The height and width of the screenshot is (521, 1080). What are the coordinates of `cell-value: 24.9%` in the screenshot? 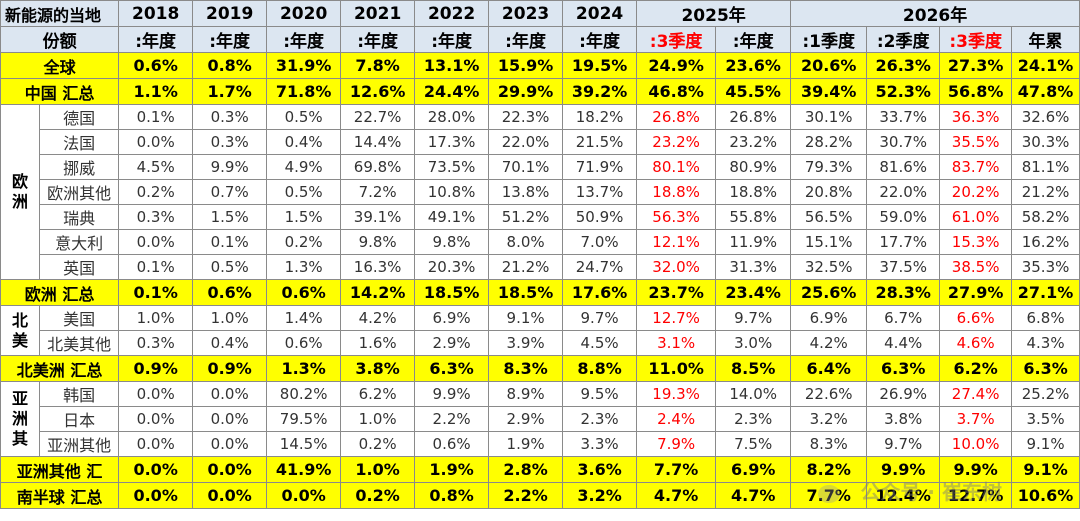 It's located at (676, 65).